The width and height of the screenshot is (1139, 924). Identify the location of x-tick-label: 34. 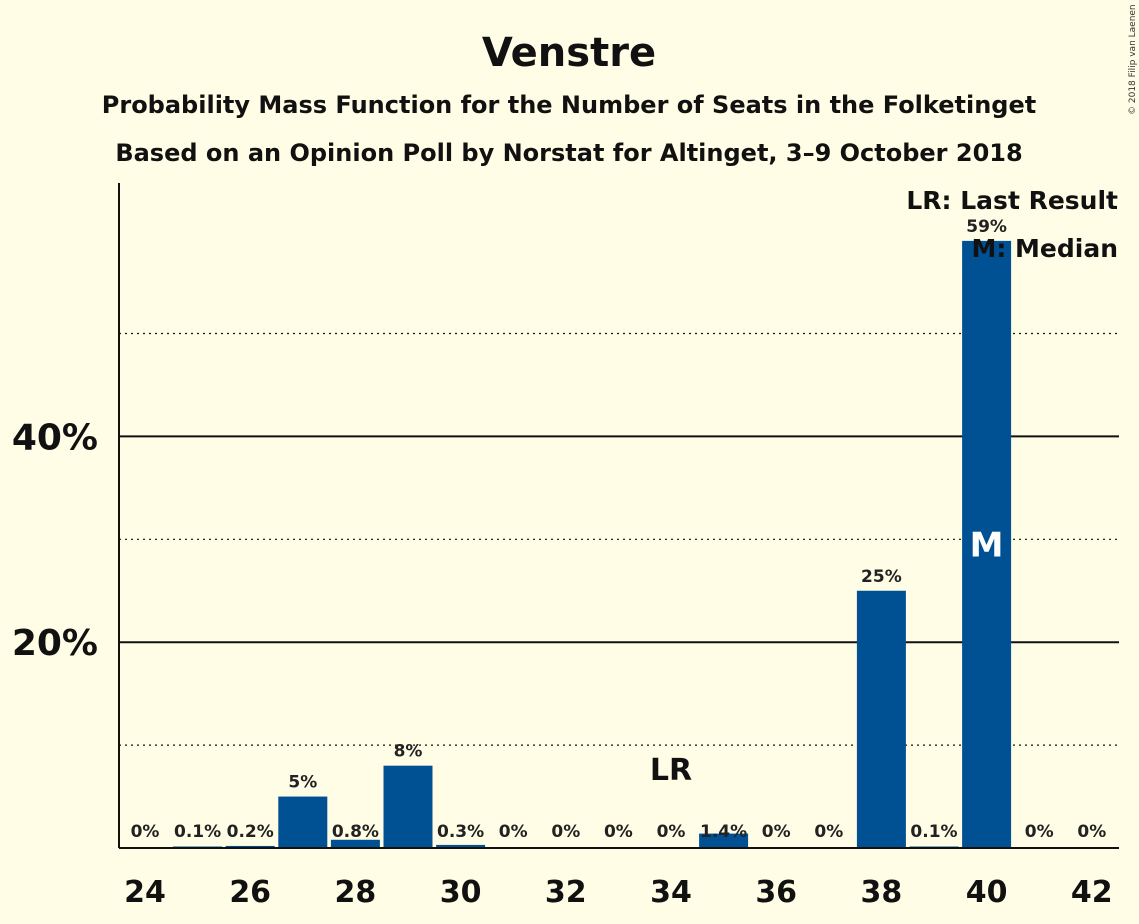
(671, 892).